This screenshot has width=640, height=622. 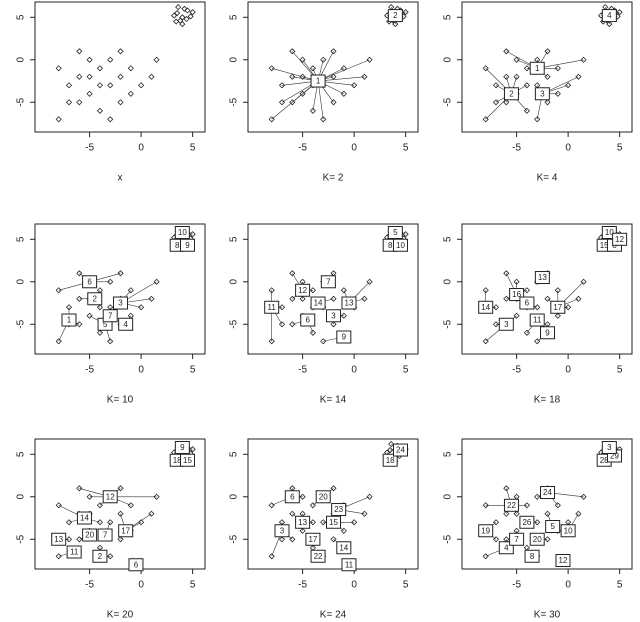 I want to click on cluster-id: 22, so click(x=318, y=556).